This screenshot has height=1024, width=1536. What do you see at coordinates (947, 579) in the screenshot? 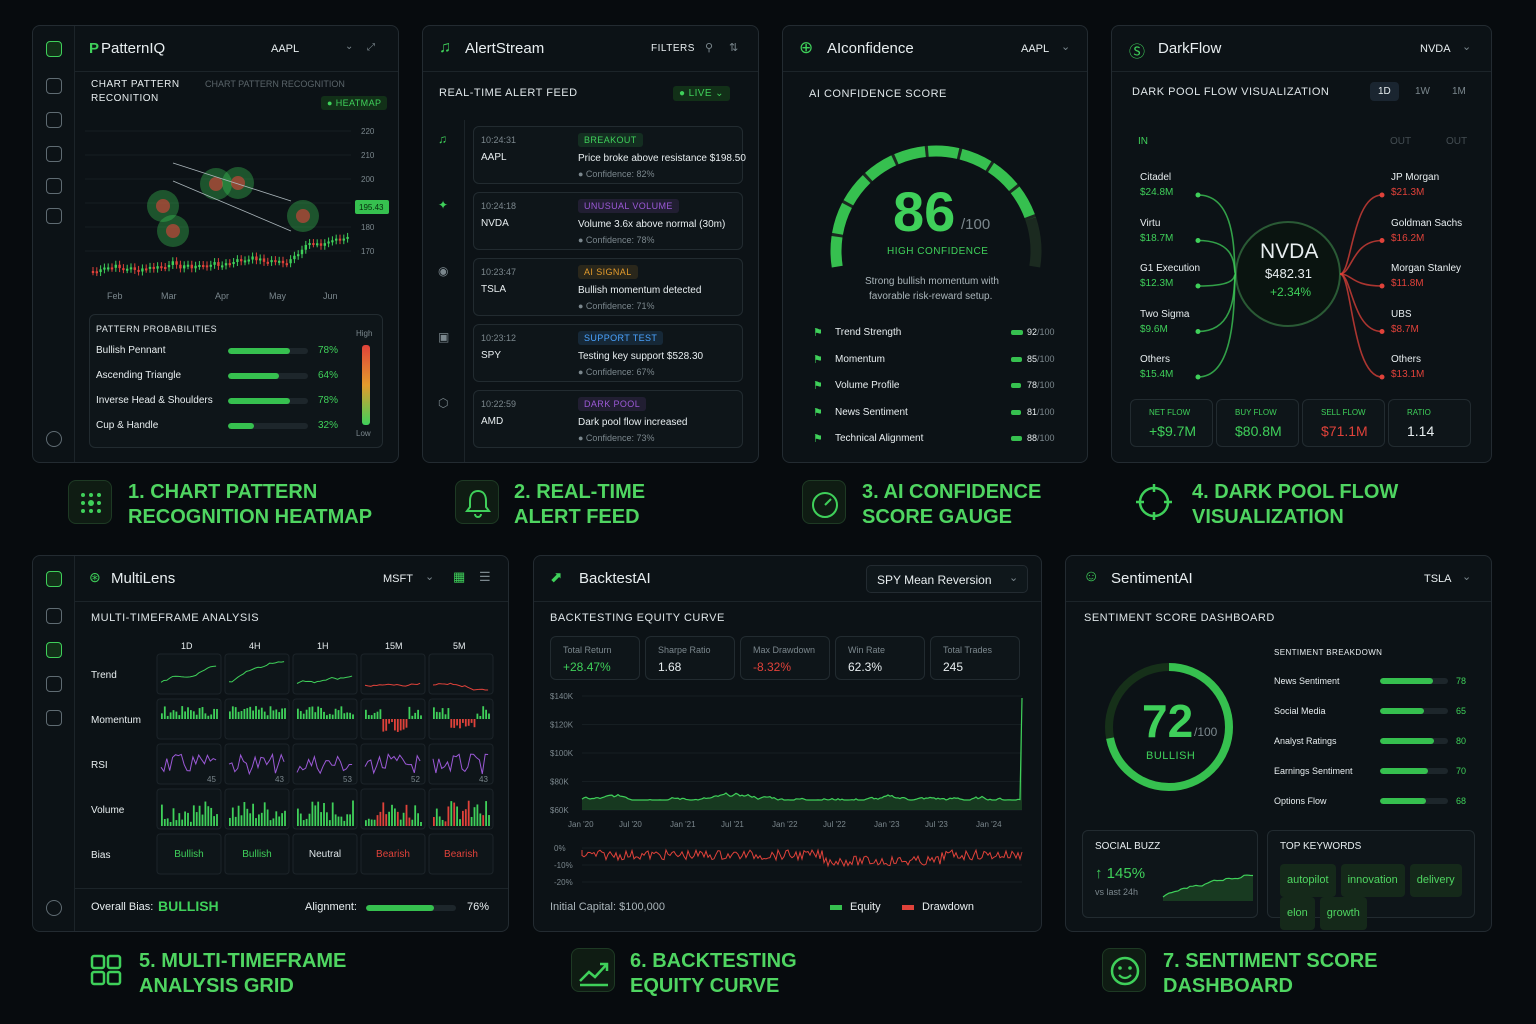
I see `strategy-select: SPY Mean Reversion ⌄` at bounding box center [947, 579].